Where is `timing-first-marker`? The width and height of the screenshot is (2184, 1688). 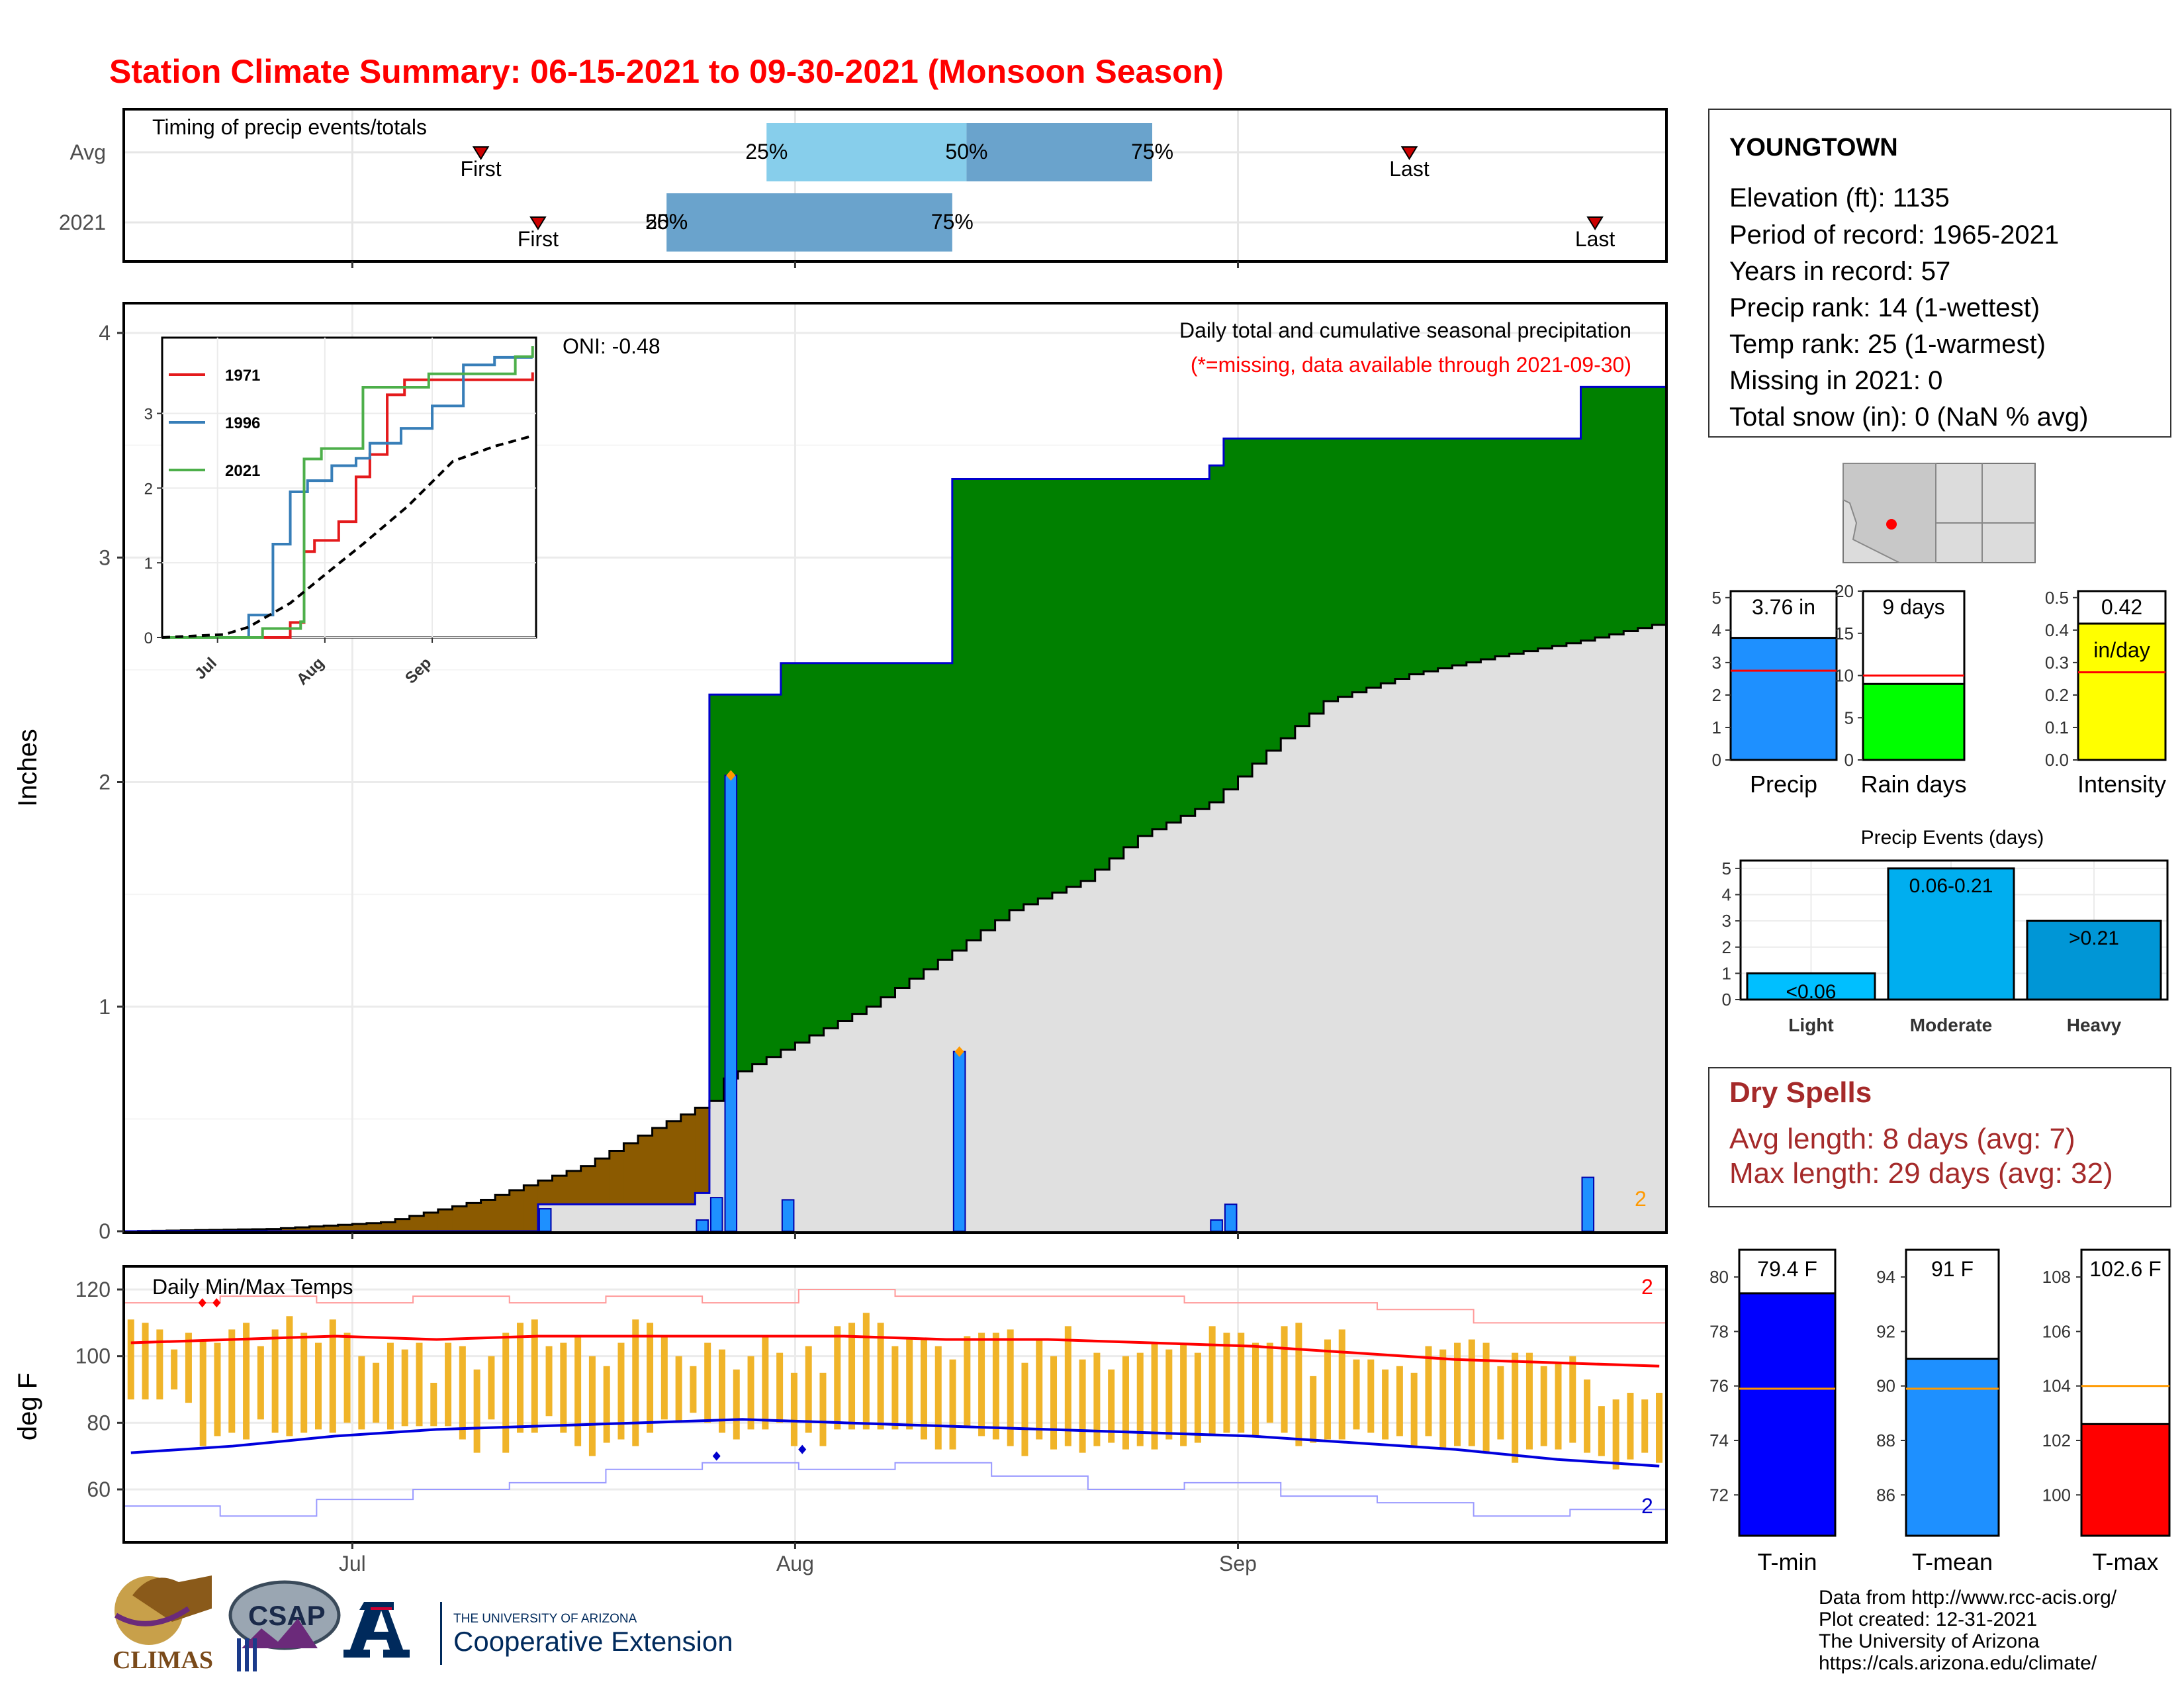
timing-first-marker is located at coordinates (481, 153).